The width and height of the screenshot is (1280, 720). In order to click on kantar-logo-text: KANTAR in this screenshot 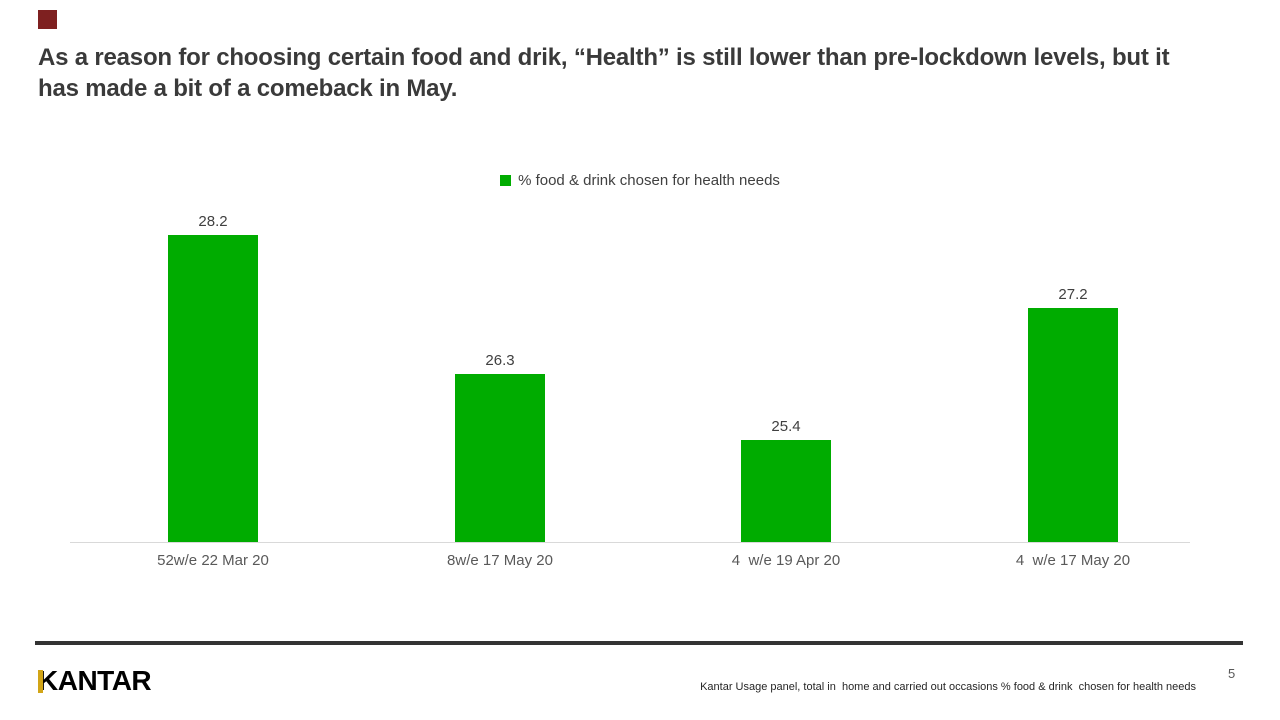, I will do `click(95, 680)`.